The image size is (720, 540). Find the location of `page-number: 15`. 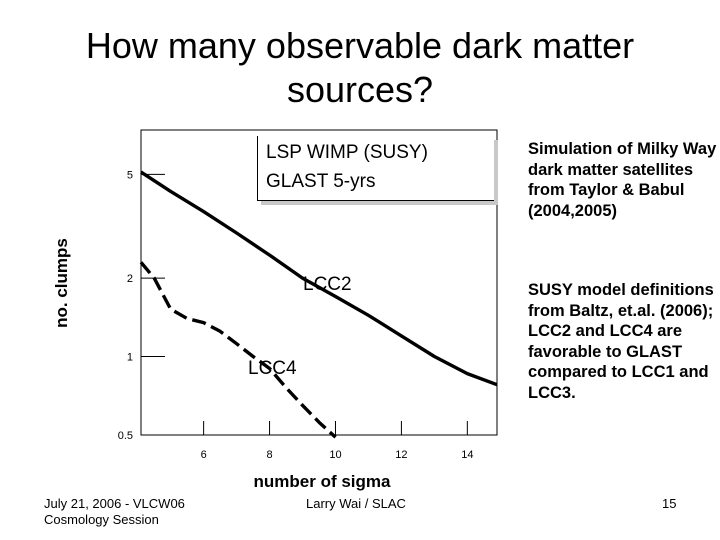

page-number: 15 is located at coordinates (669, 503).